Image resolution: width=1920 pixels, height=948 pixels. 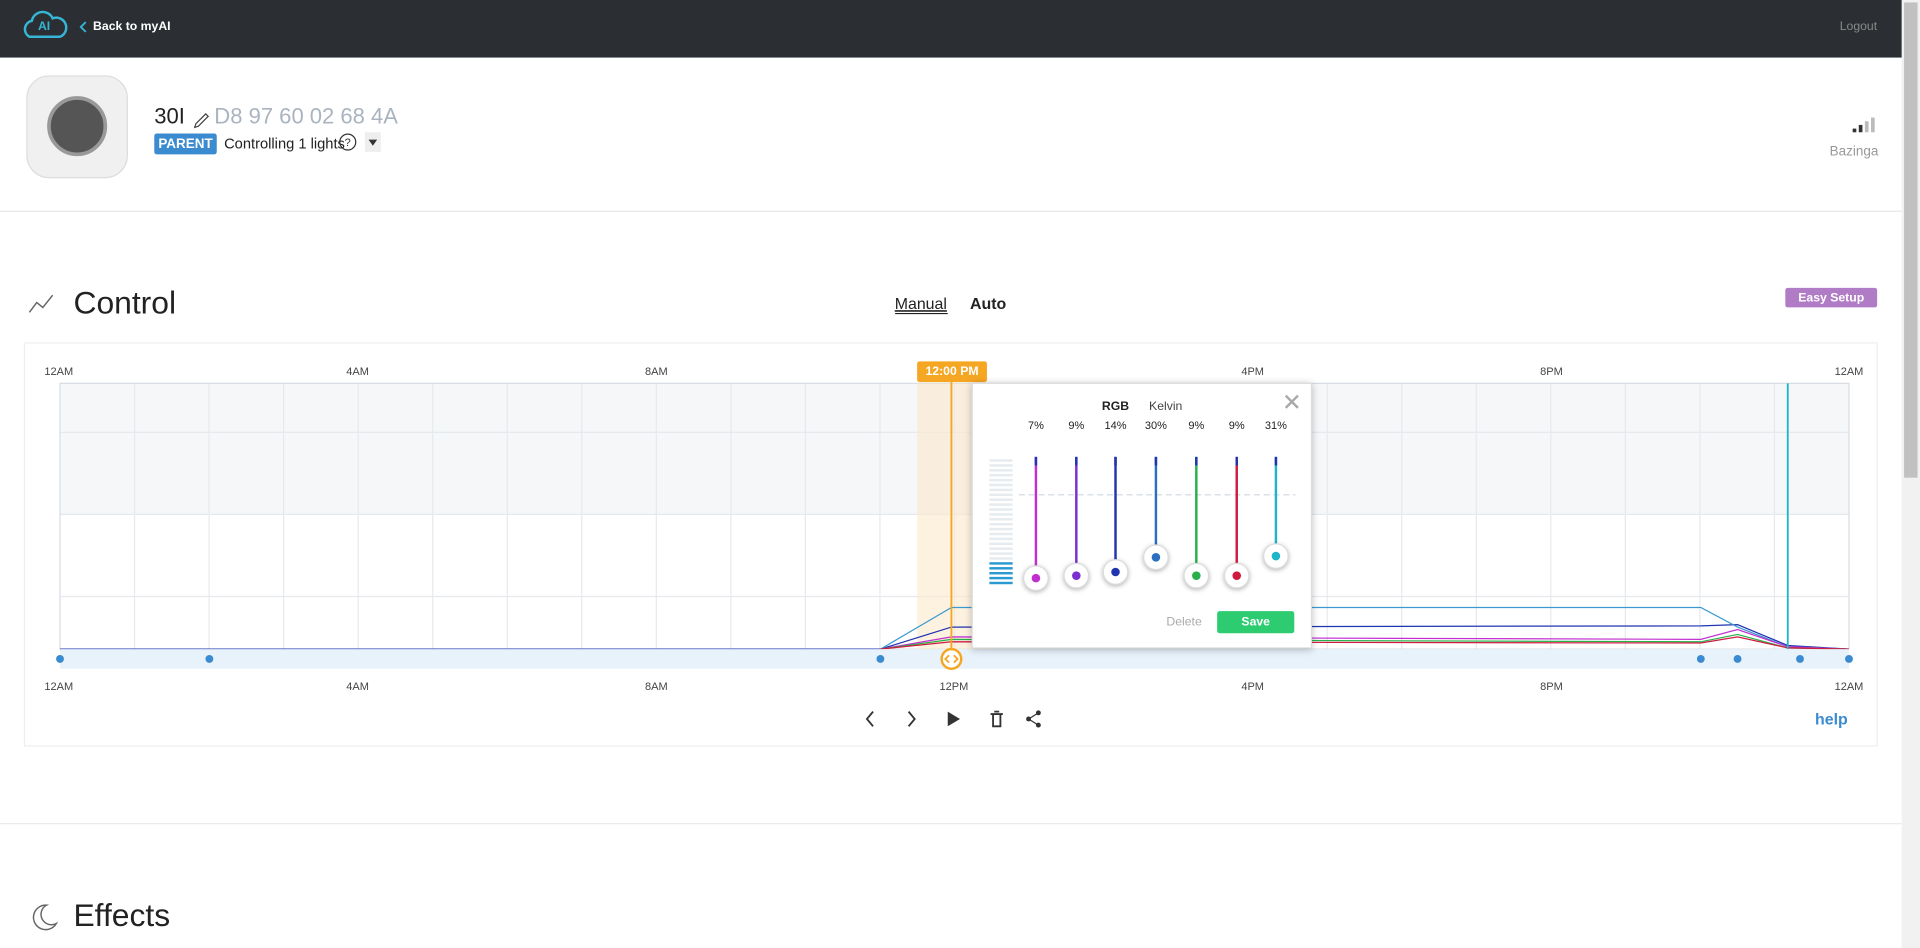 I want to click on bottom-axis-label: 8AM, so click(x=656, y=687).